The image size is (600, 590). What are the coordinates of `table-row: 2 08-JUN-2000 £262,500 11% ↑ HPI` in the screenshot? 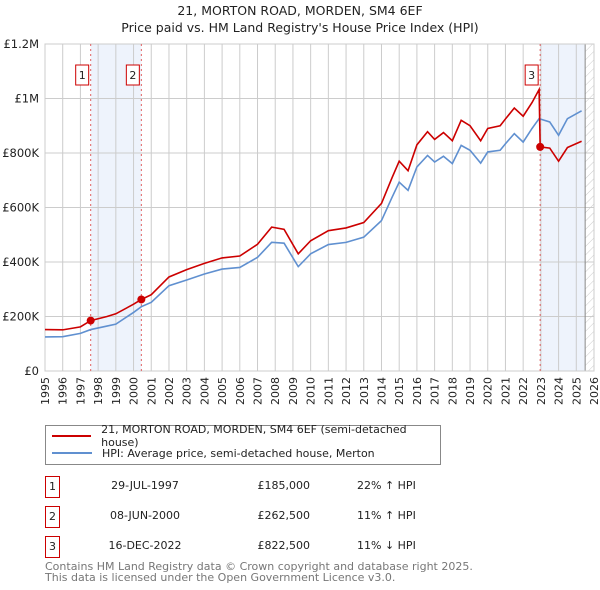 It's located at (295, 517).